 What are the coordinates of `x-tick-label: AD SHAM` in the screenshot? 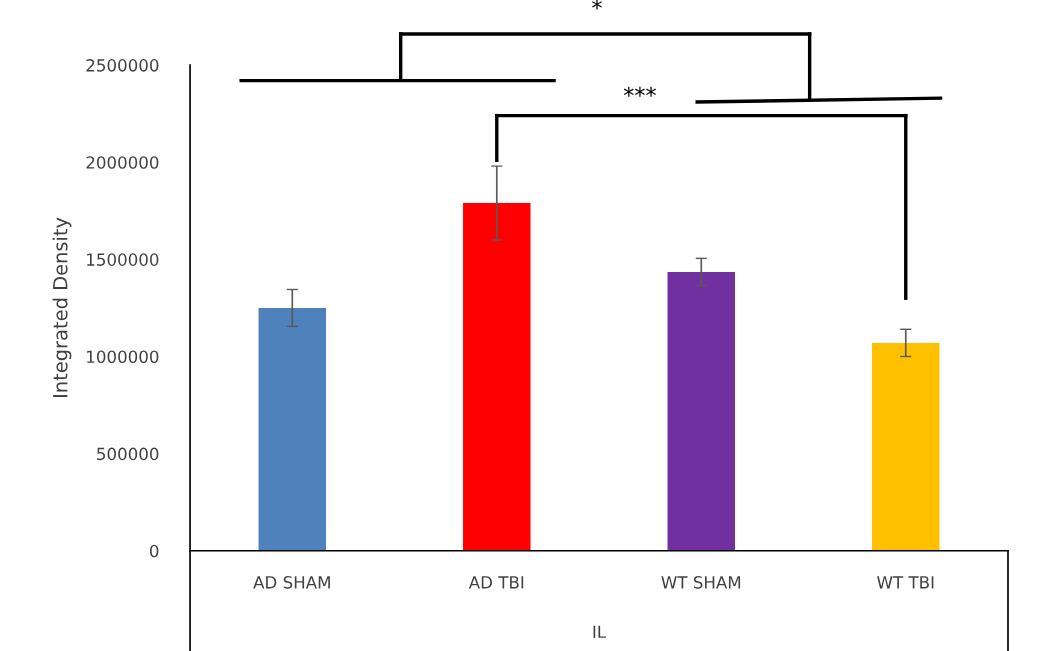 It's located at (291, 582).